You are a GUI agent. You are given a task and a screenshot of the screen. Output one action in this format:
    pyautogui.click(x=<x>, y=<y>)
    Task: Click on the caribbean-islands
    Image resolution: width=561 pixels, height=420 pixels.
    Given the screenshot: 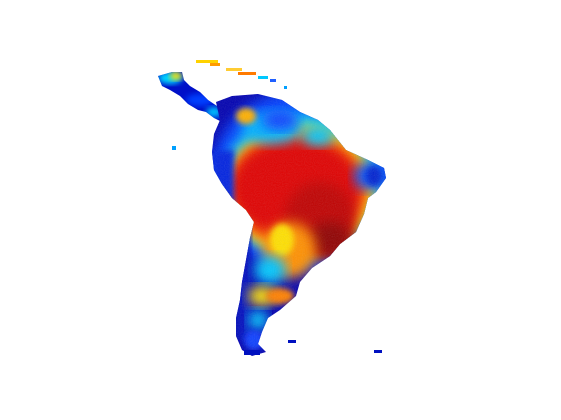 What is the action you would take?
    pyautogui.click(x=229, y=105)
    